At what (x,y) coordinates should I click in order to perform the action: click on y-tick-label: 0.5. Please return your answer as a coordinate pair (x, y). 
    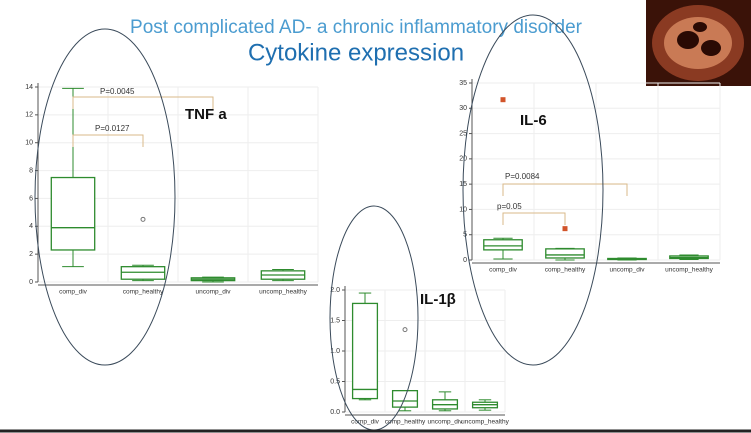
    Looking at the image, I should click on (335, 381).